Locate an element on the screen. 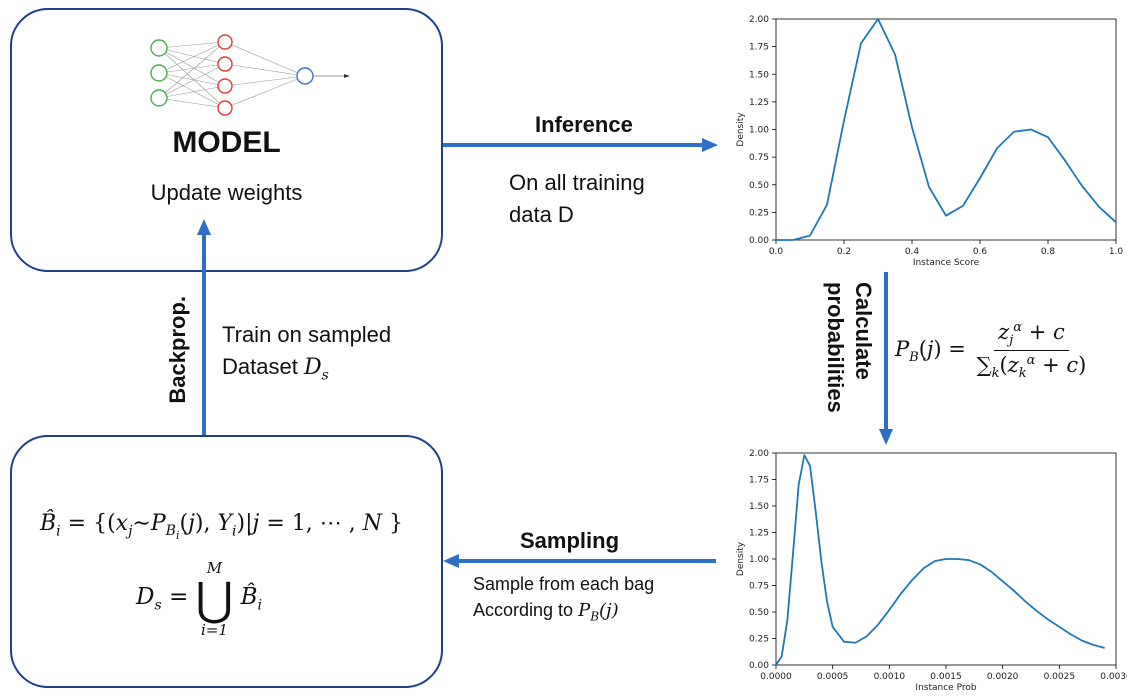 This screenshot has height=697, width=1132. dataset-formula: Ds = M ⋃ i=1 B̂i is located at coordinates (199, 599).